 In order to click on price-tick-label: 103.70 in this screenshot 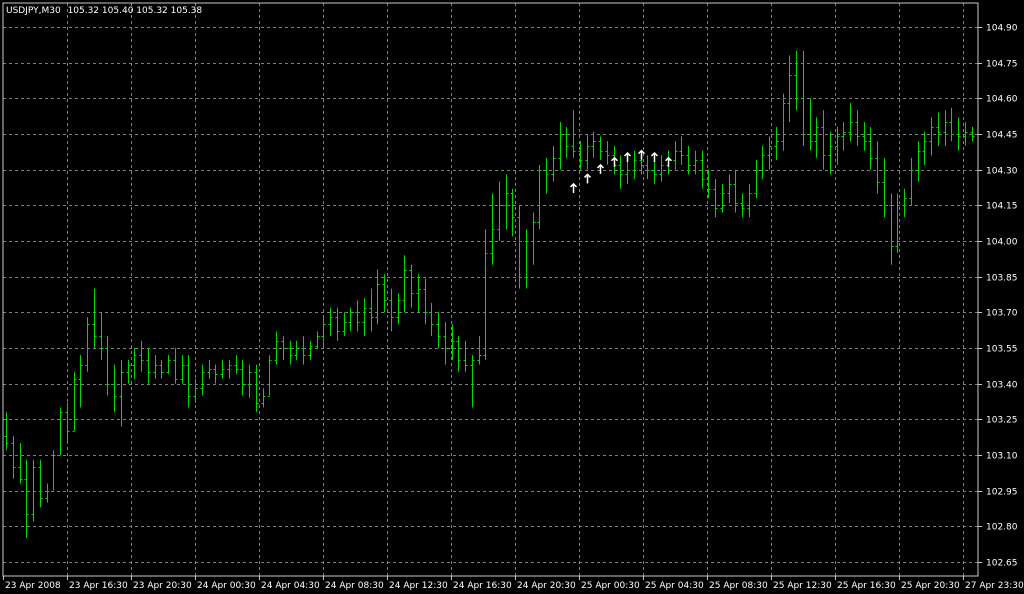, I will do `click(1002, 314)`.